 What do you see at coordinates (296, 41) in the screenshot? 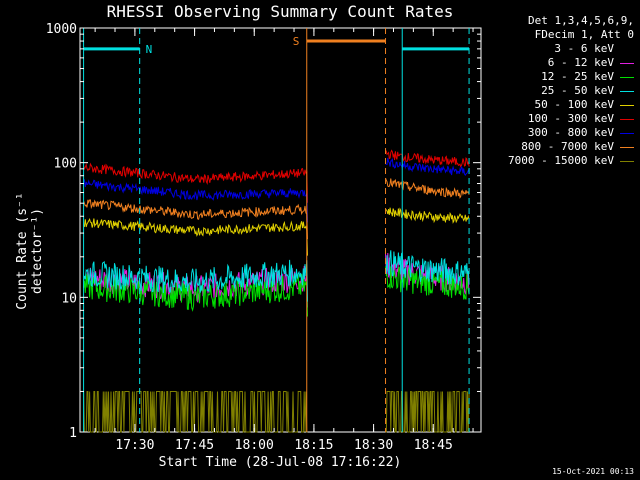
I see `saa-label: S` at bounding box center [296, 41].